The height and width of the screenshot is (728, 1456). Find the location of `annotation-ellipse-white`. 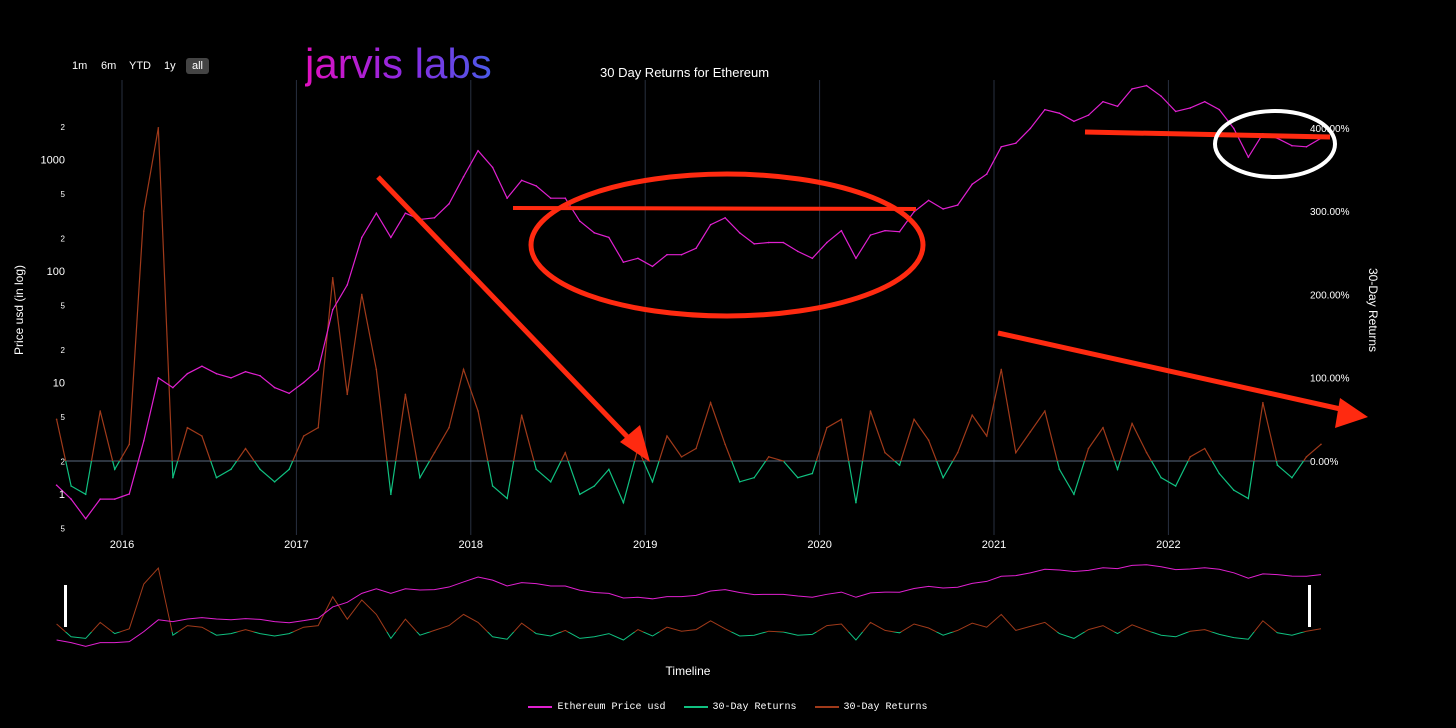

annotation-ellipse-white is located at coordinates (1275, 144).